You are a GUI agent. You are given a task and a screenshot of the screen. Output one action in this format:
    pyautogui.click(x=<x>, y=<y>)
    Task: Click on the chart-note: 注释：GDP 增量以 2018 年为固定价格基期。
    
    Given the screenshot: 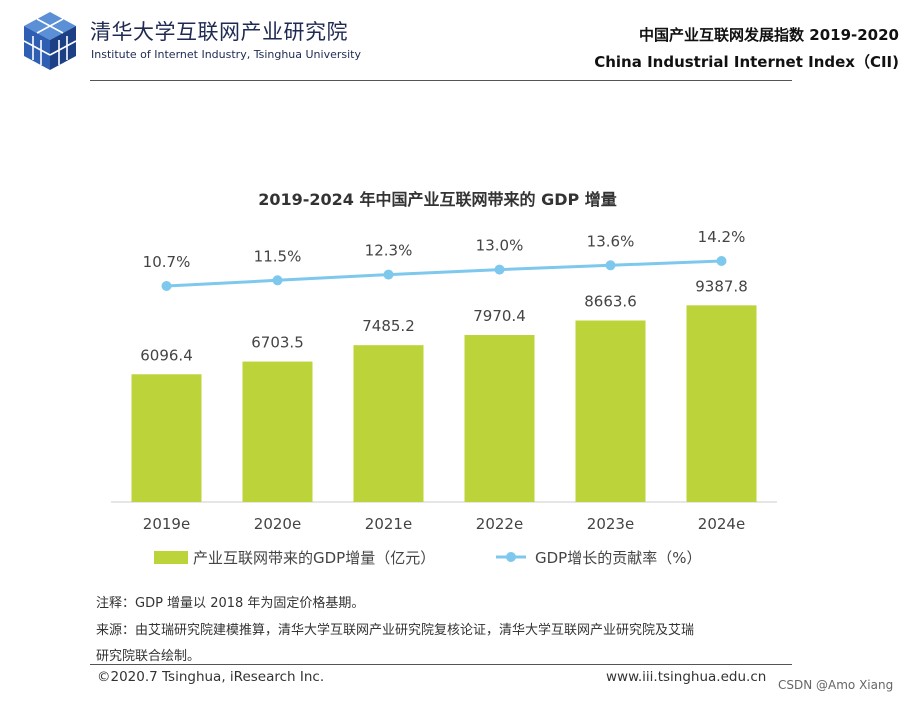 What is the action you would take?
    pyautogui.click(x=230, y=603)
    